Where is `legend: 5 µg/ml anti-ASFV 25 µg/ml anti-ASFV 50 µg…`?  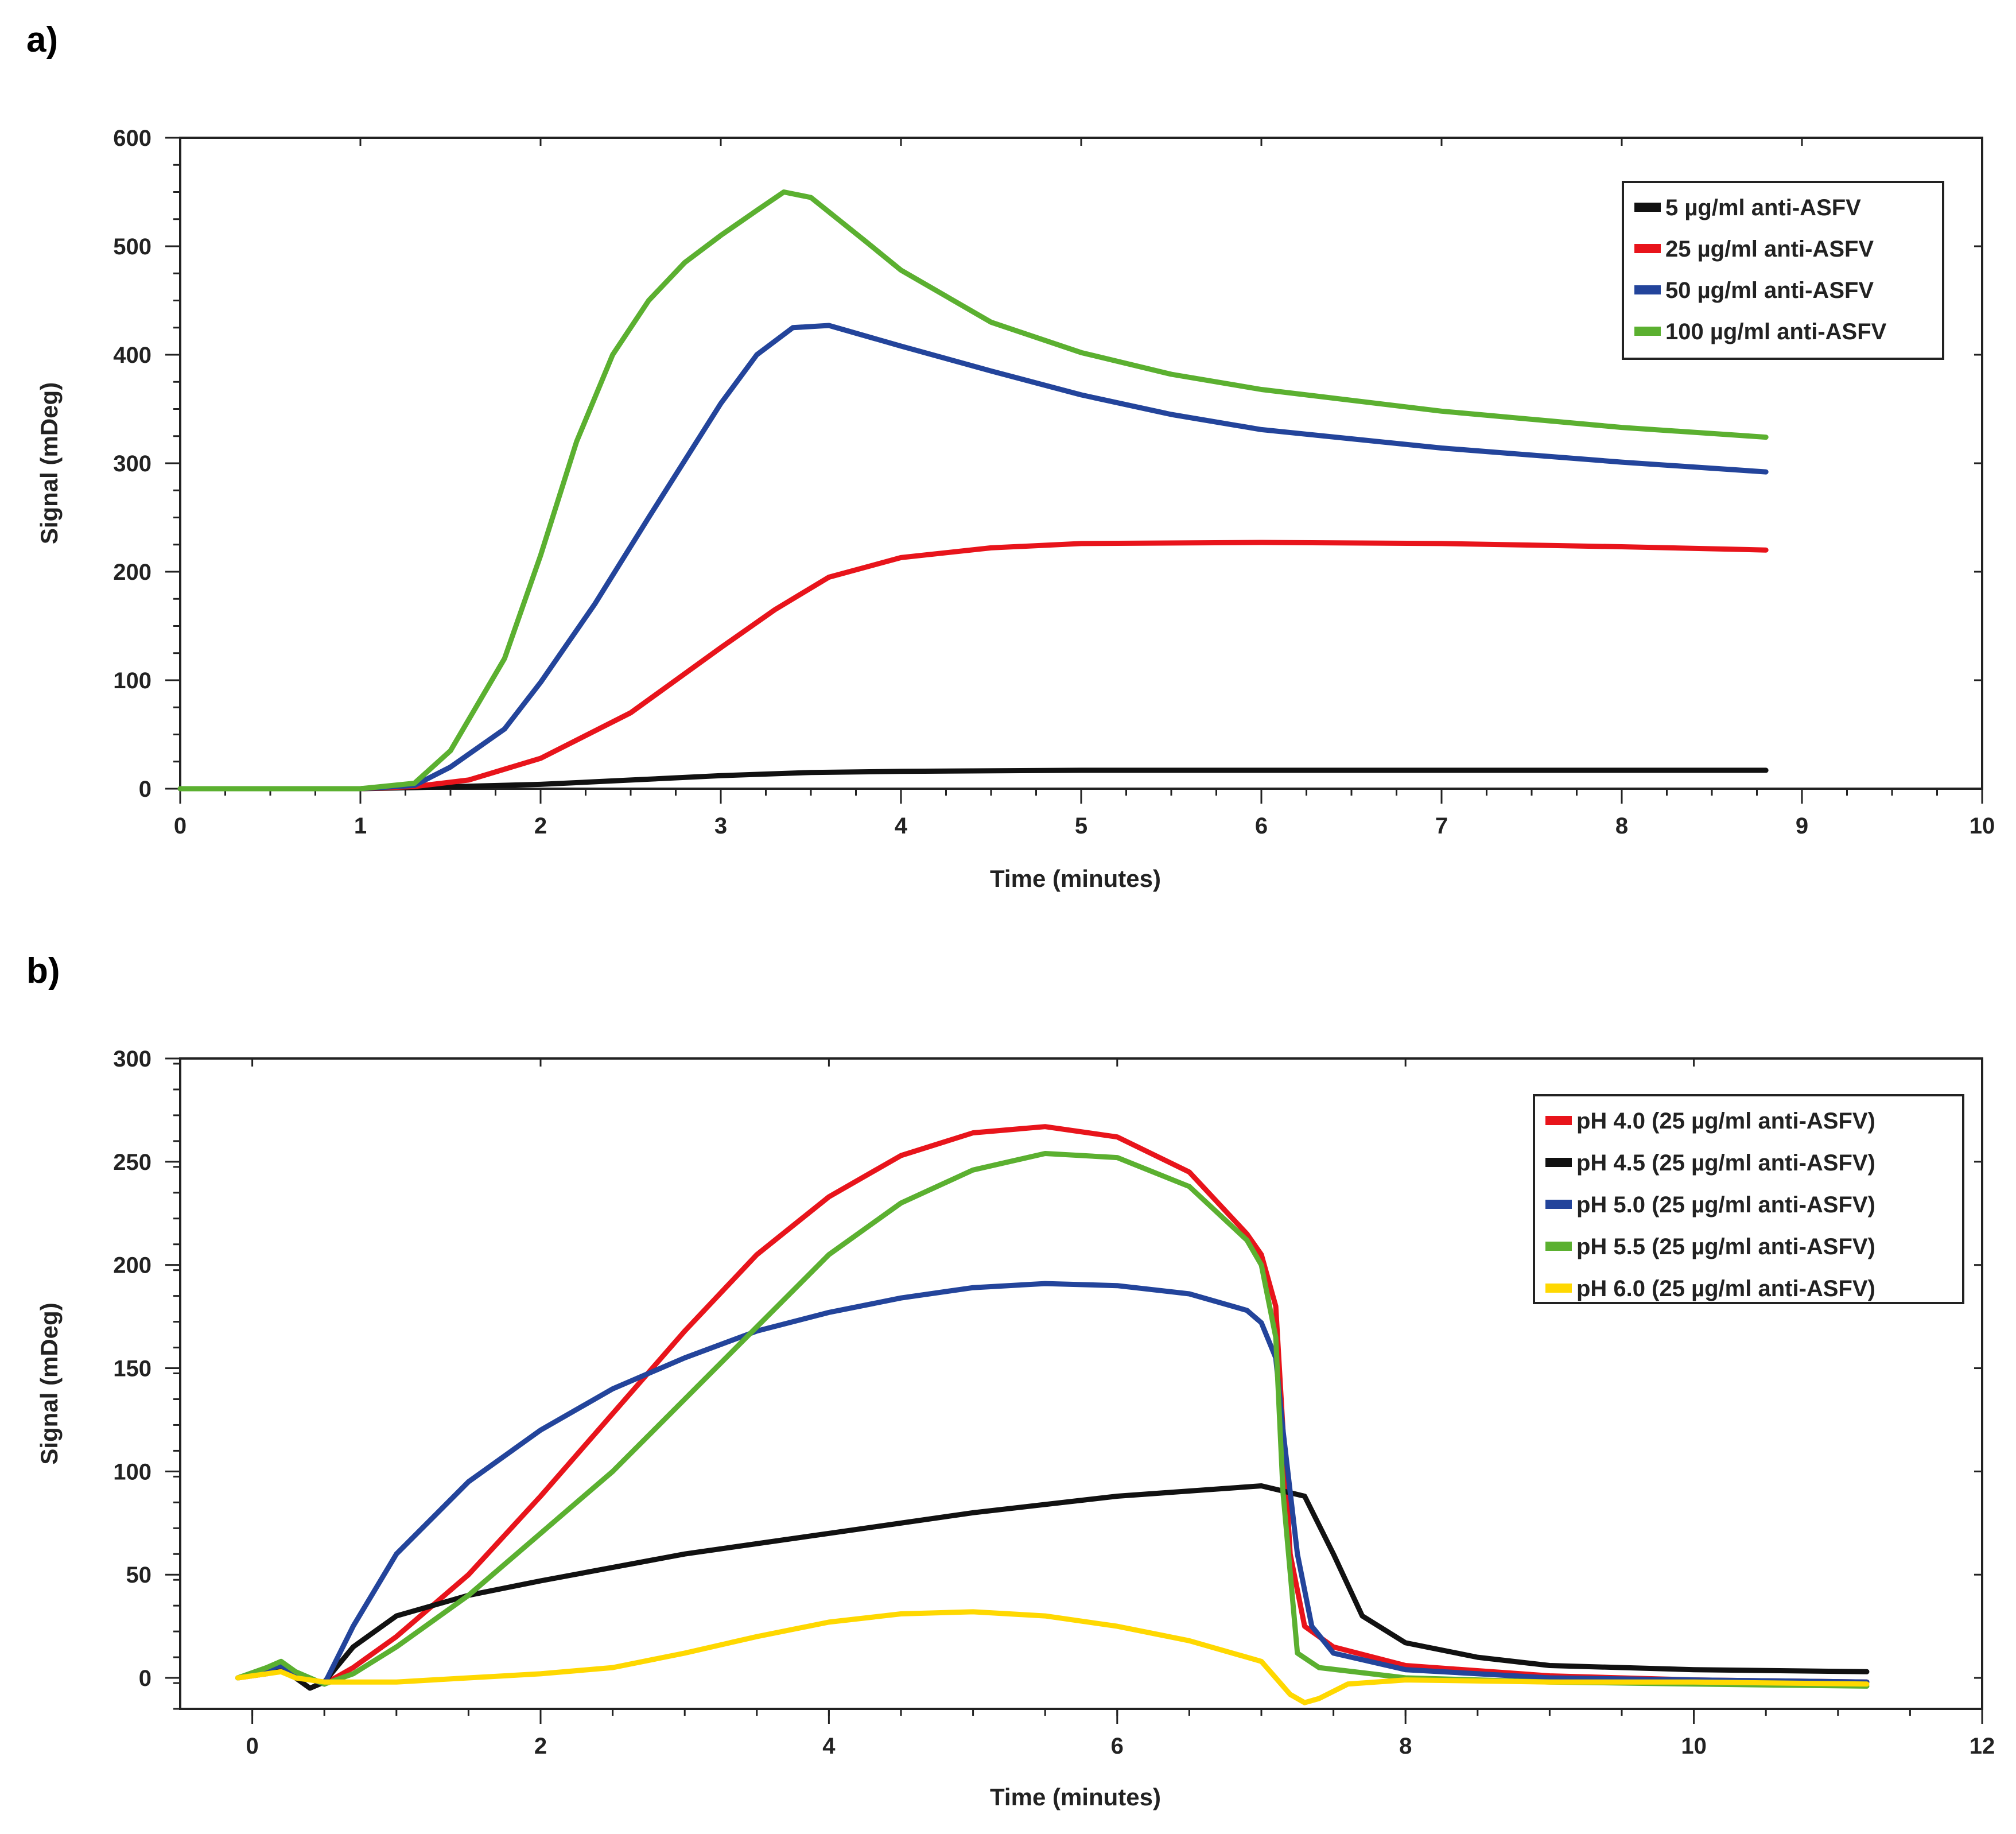 legend: 5 µg/ml anti-ASFV 25 µg/ml anti-ASFV 50 µg… is located at coordinates (1783, 270).